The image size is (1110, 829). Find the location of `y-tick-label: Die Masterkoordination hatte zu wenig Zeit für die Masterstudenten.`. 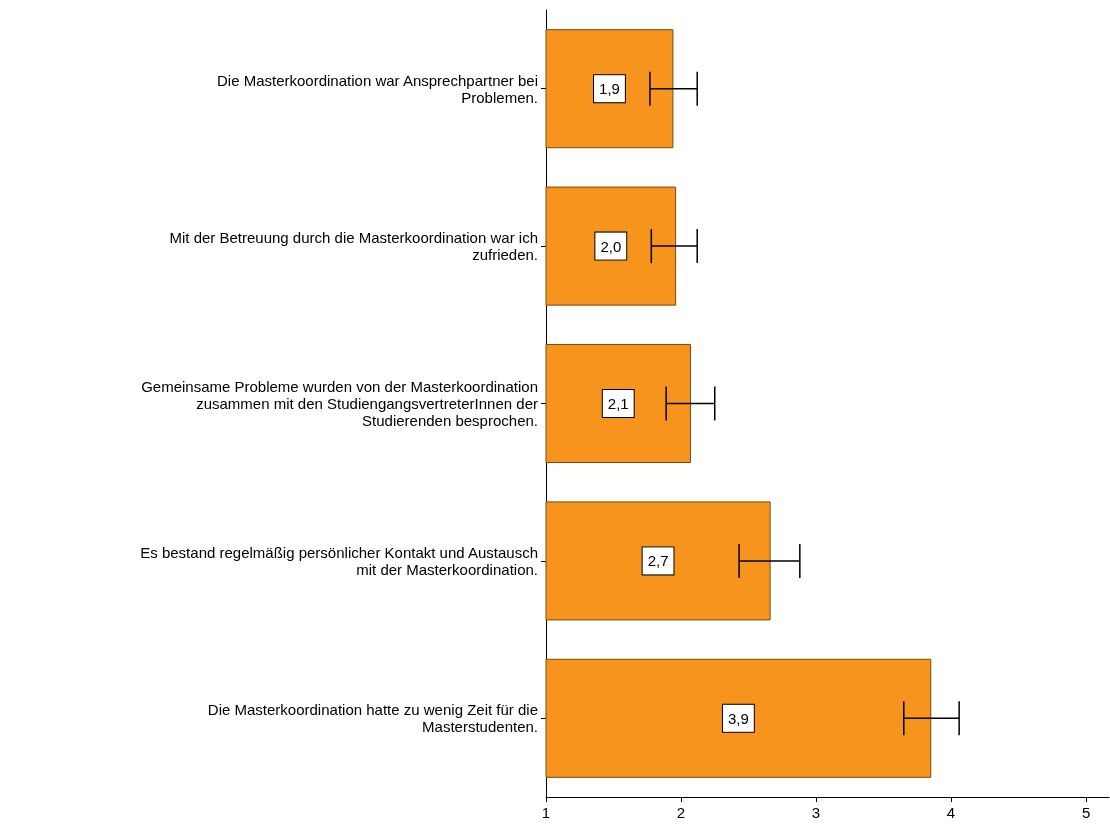

y-tick-label: Die Masterkoordination hatte zu wenig Zeit für die Masterstudenten. is located at coordinates (372, 718).